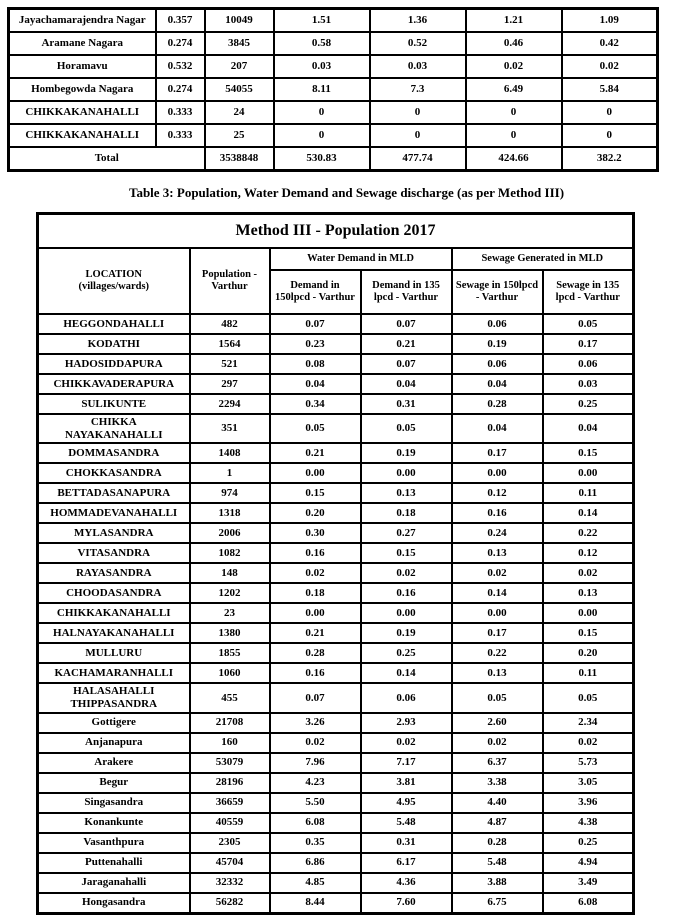 The width and height of the screenshot is (693, 917). I want to click on s135-cell: 0.20, so click(588, 653).